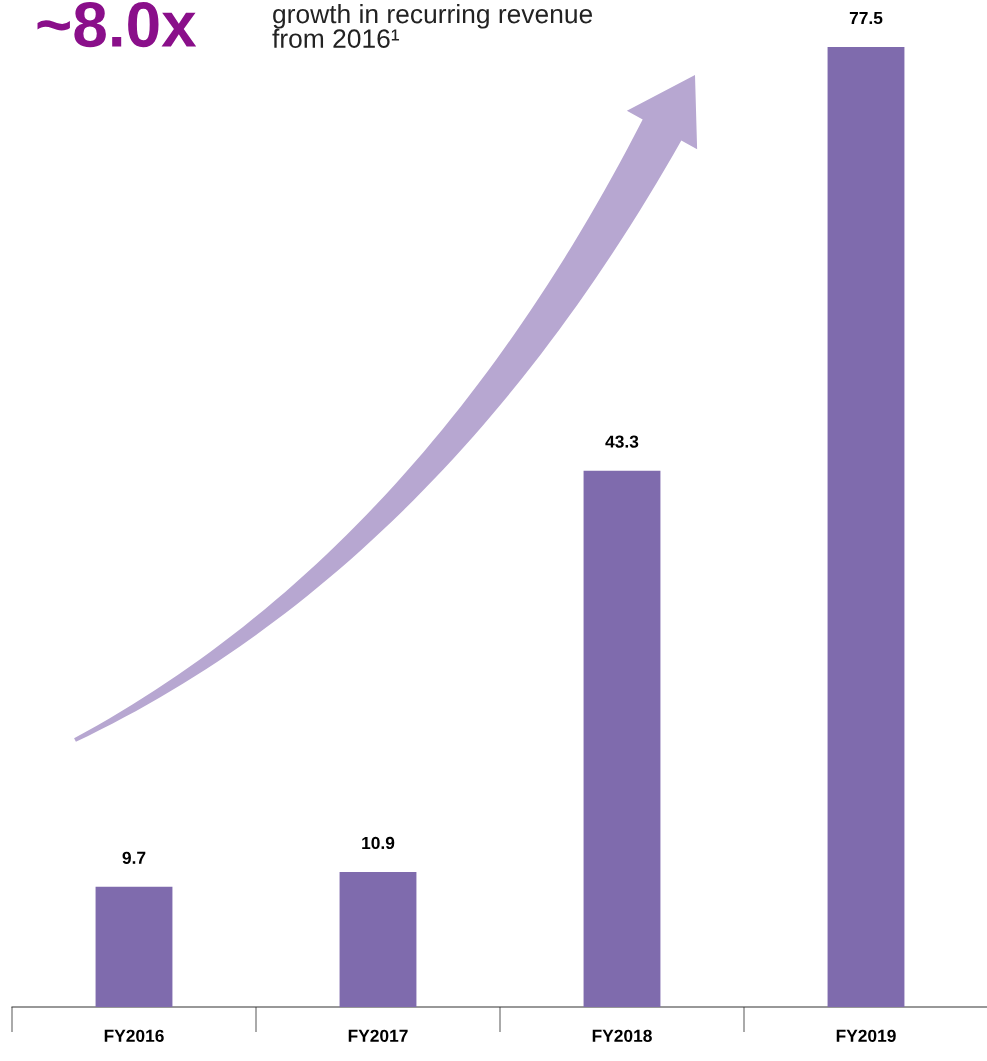 This screenshot has width=987, height=1061. Describe the element at coordinates (378, 1035) in the screenshot. I see `x-tick-label: FY2017` at that location.